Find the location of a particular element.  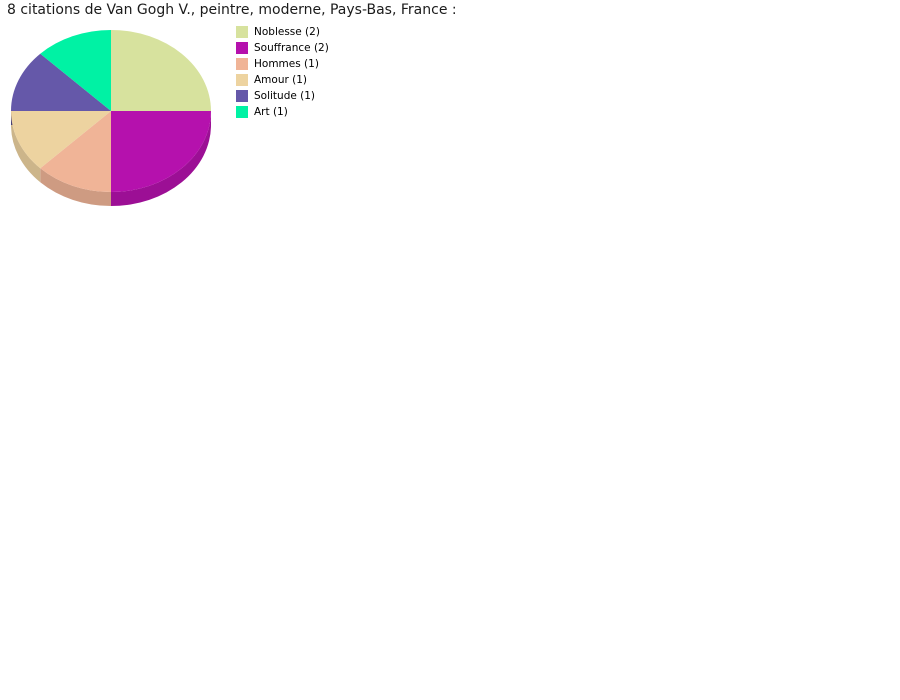

pie-slice-noblesse is located at coordinates (161, 70).